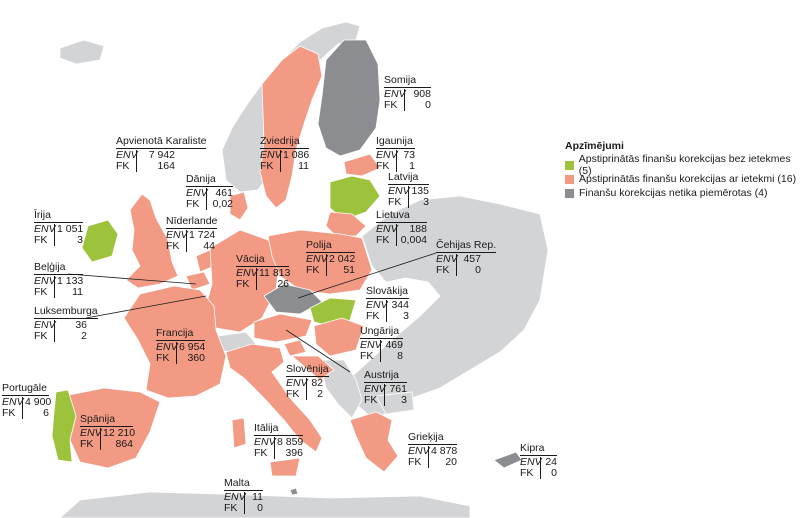 The height and width of the screenshot is (518, 800). What do you see at coordinates (407, 81) in the screenshot?
I see `country-name: Somija` at bounding box center [407, 81].